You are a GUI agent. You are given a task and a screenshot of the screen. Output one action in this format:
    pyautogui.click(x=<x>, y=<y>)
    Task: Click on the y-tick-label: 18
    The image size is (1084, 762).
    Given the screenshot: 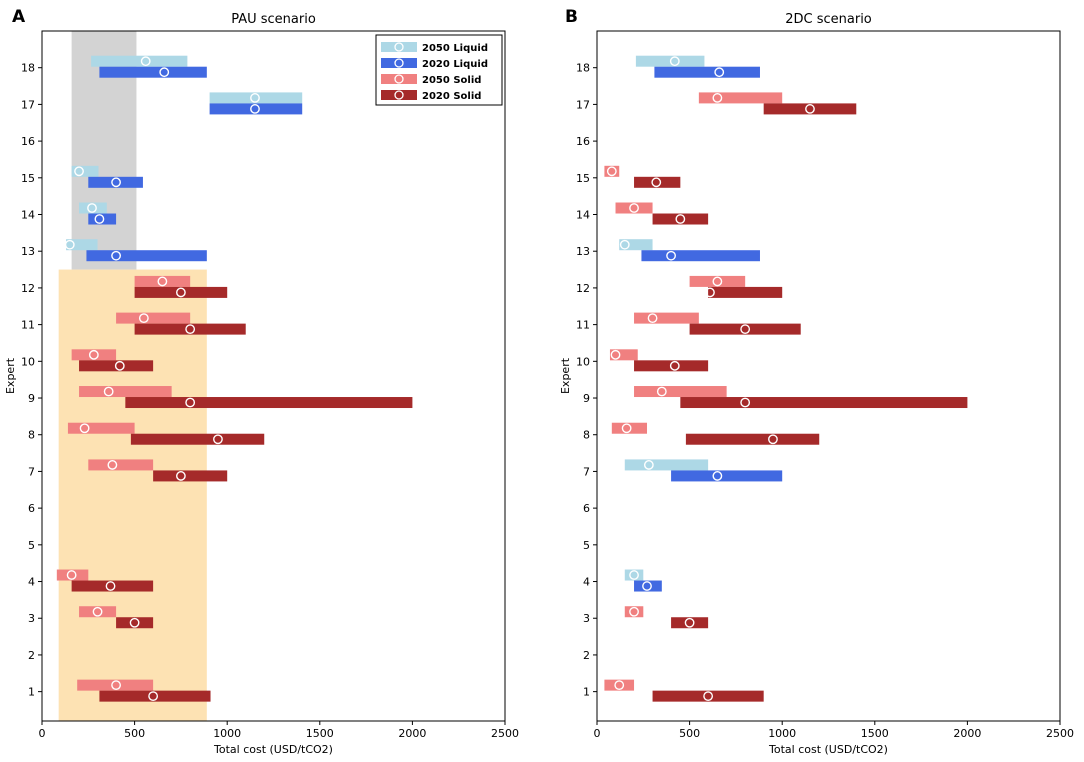 What is the action you would take?
    pyautogui.click(x=583, y=68)
    